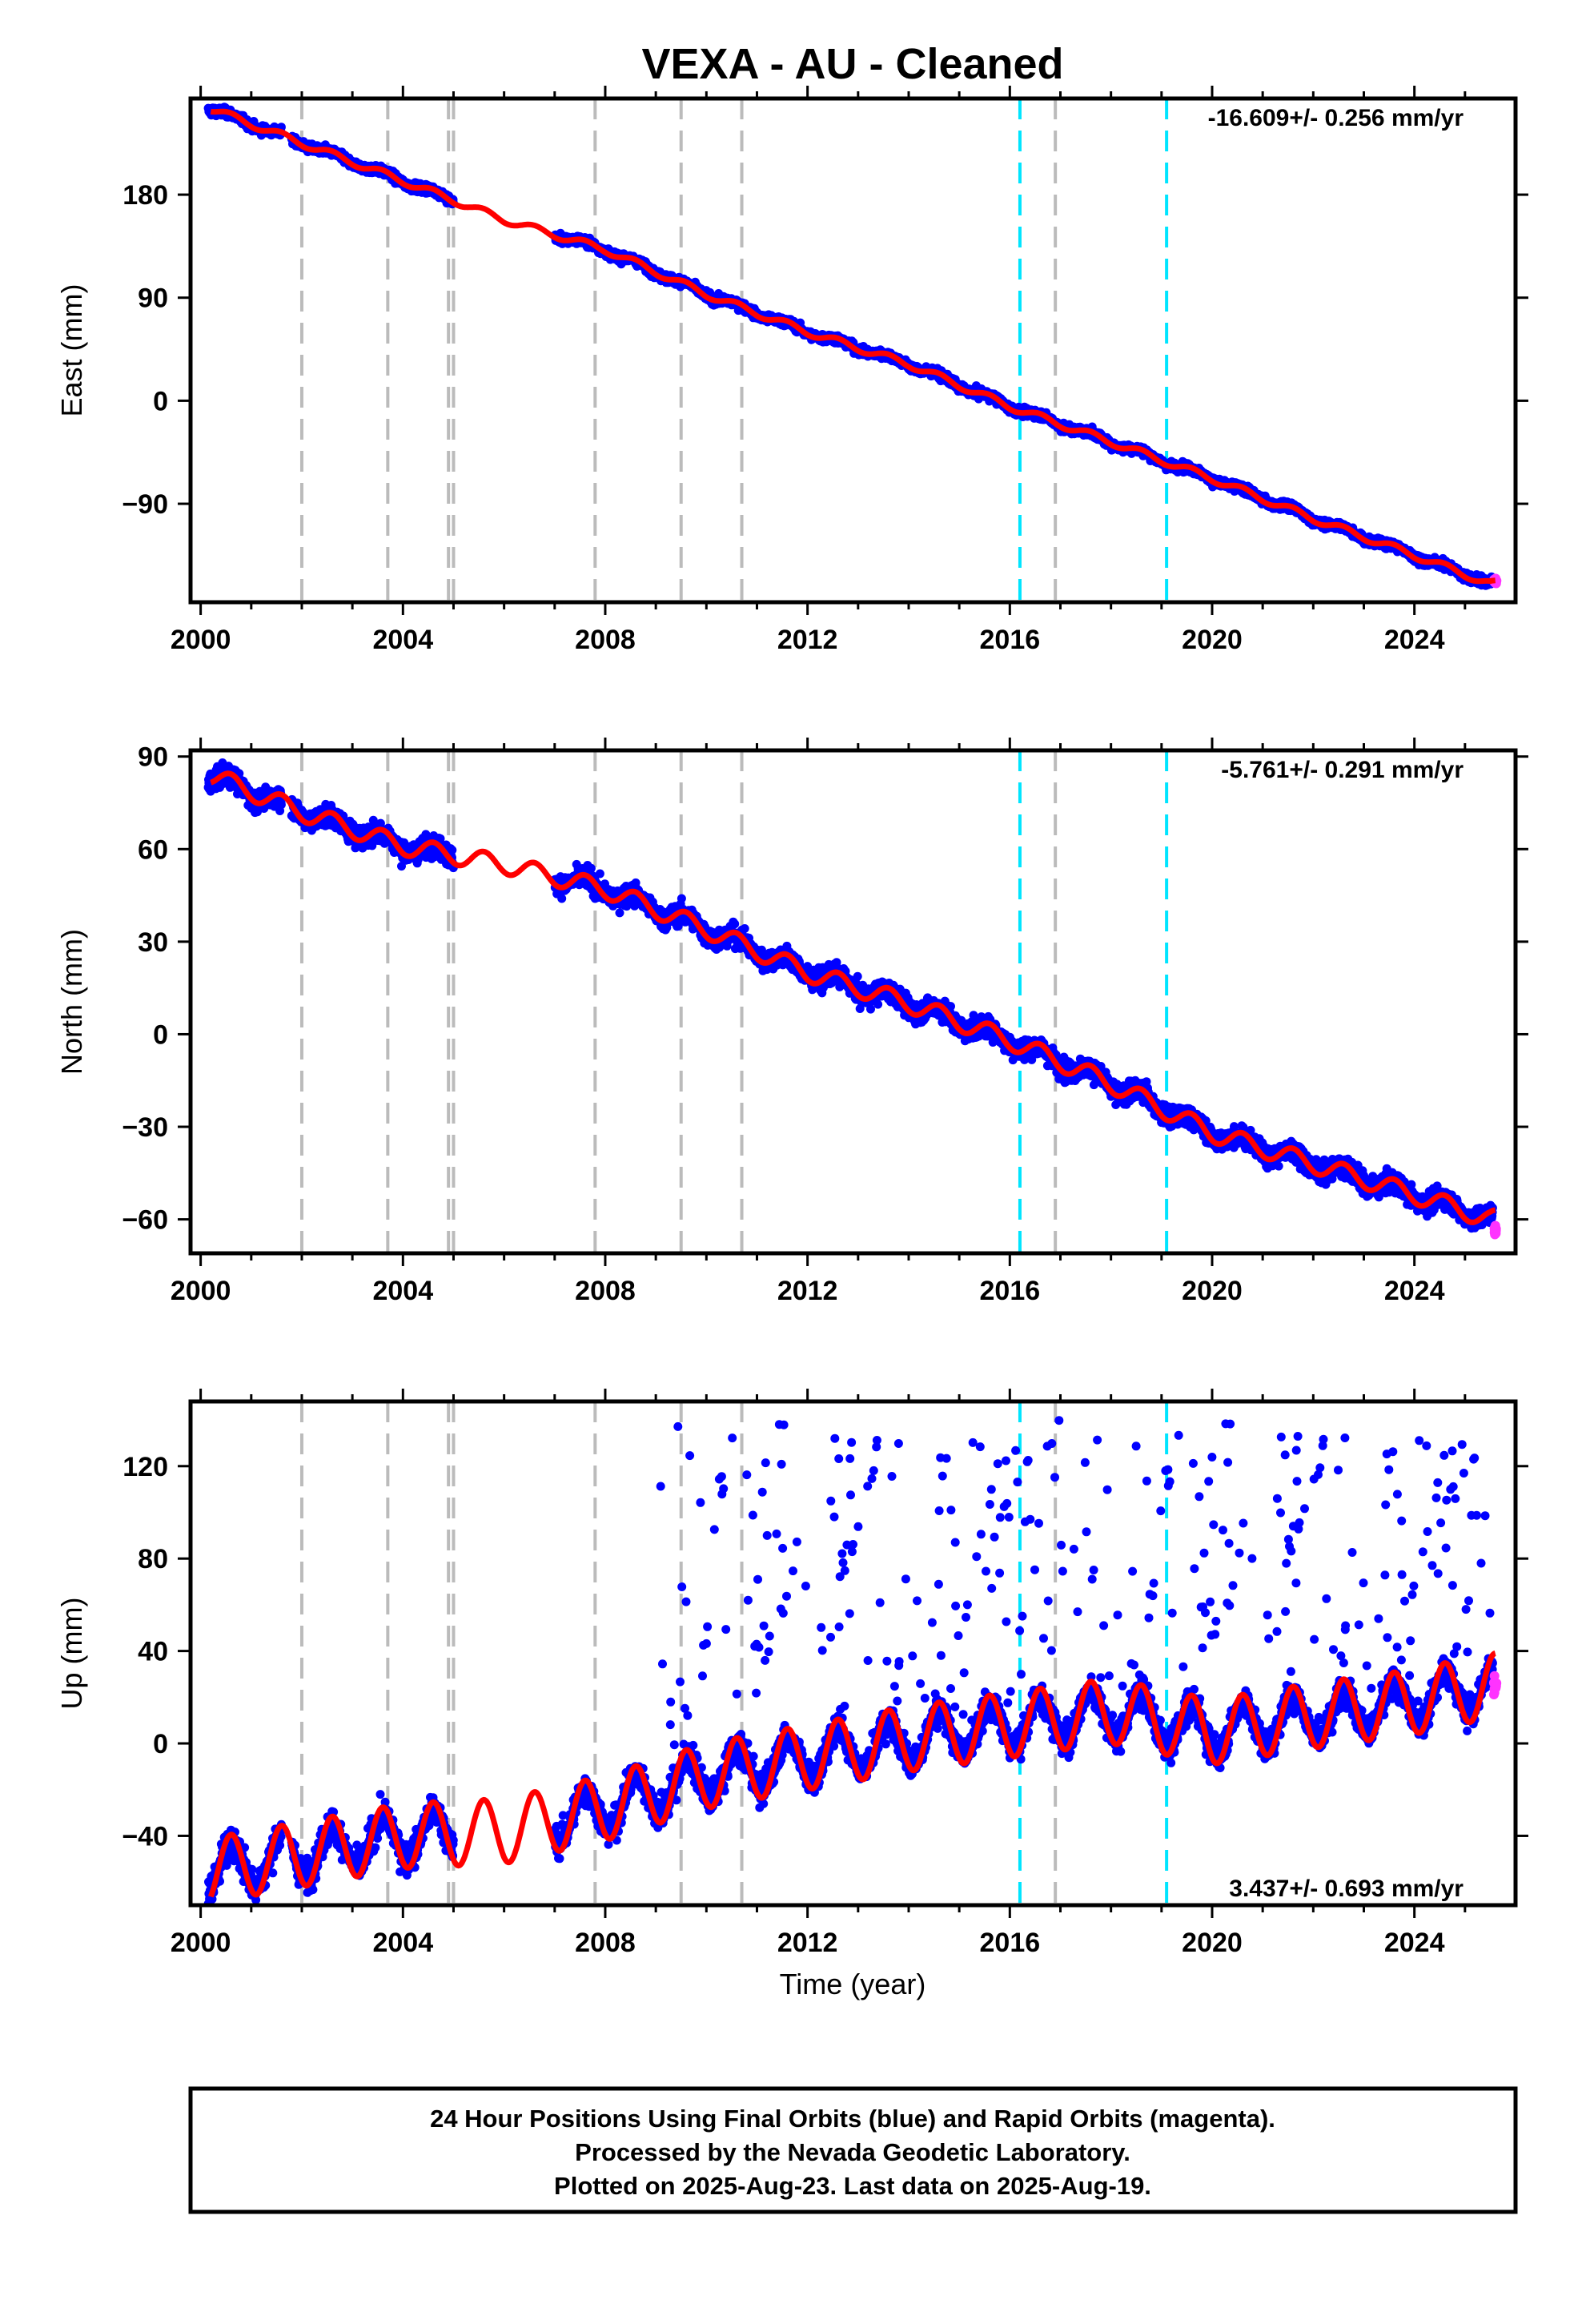 The height and width of the screenshot is (2324, 1582). I want to click on x-tick-label: 2020, so click(1212, 640).